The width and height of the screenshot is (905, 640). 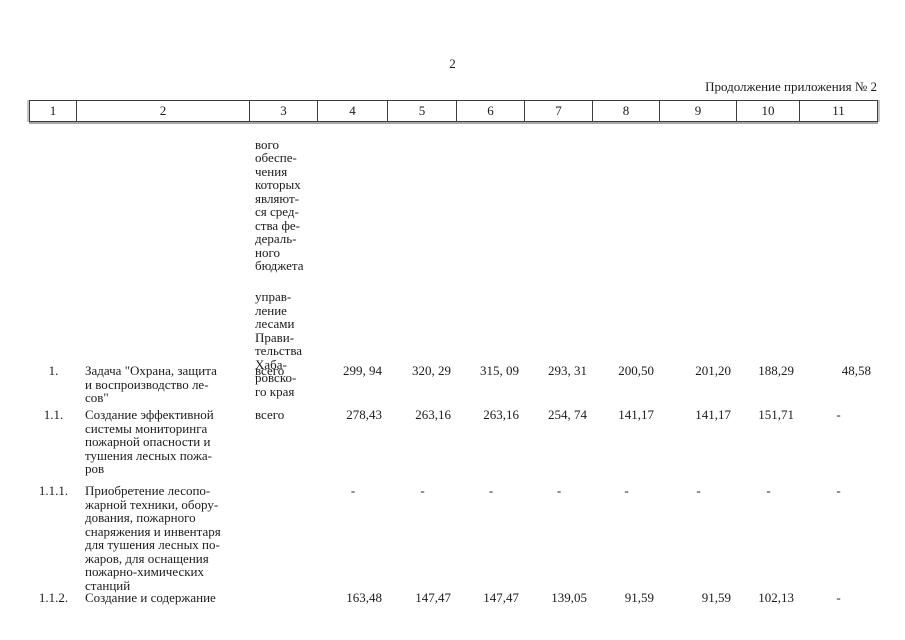 I want to click on column-number-cell: 3, so click(x=284, y=111).